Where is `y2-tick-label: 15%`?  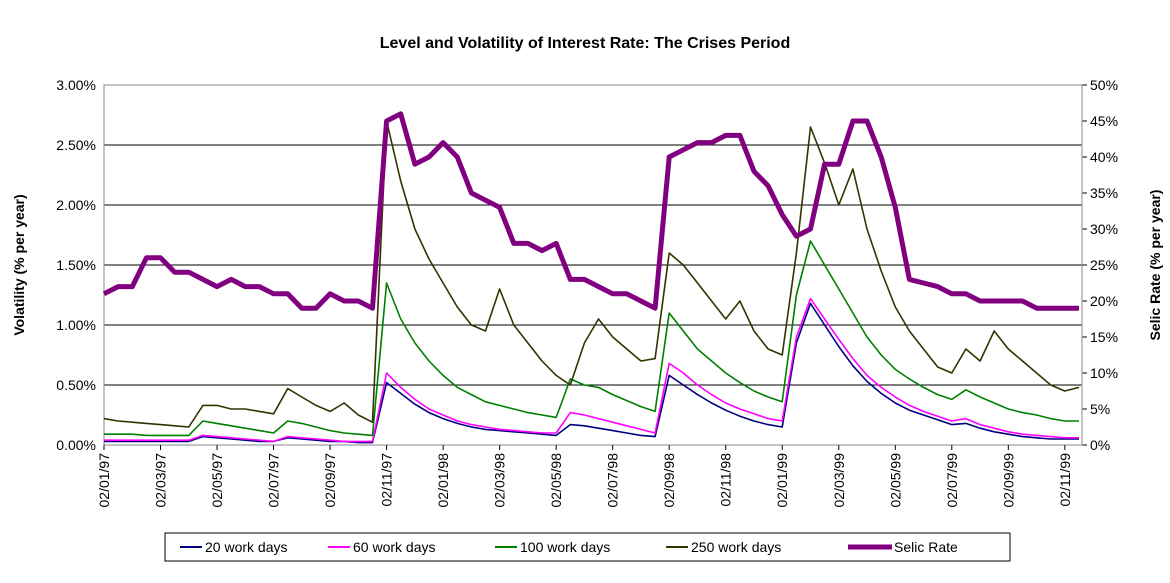 y2-tick-label: 15% is located at coordinates (1104, 337).